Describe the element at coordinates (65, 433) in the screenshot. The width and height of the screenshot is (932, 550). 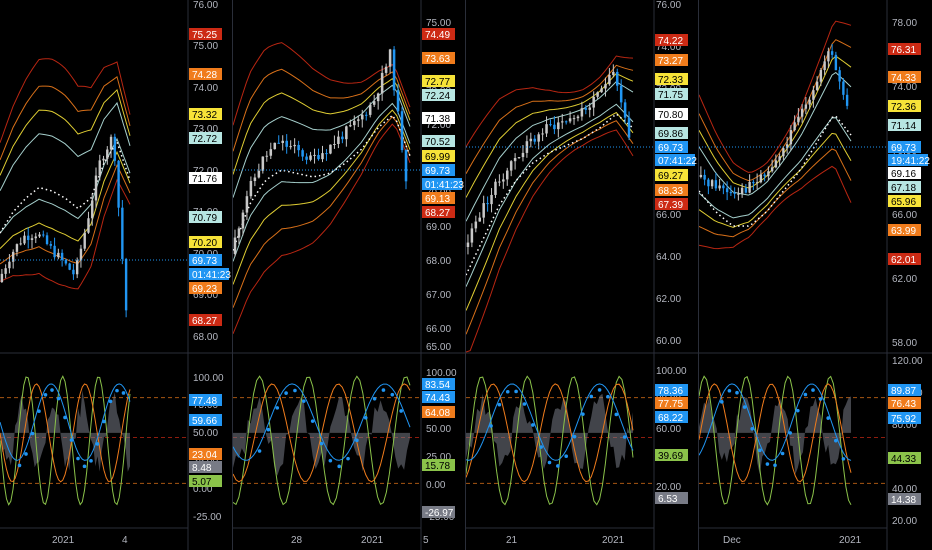
I see `osc-orange-line` at that location.